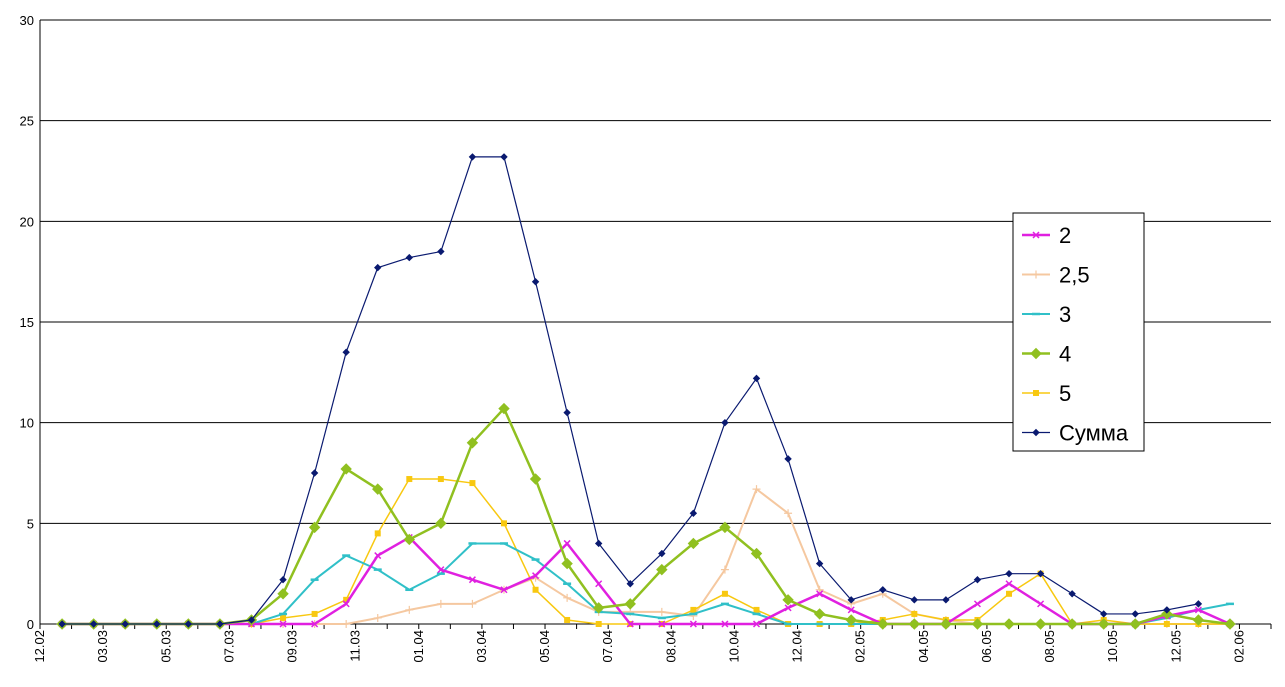 This screenshot has width=1285, height=687. I want to click on x-tick-label: 05.03, so click(165, 646).